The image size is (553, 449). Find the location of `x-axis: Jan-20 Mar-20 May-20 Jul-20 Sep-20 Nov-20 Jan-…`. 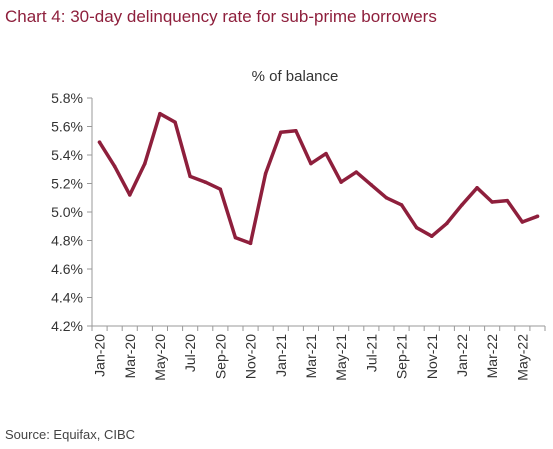

x-axis: Jan-20 Mar-20 May-20 Jul-20 Sep-20 Nov-20 Jan-… is located at coordinates (318, 353).